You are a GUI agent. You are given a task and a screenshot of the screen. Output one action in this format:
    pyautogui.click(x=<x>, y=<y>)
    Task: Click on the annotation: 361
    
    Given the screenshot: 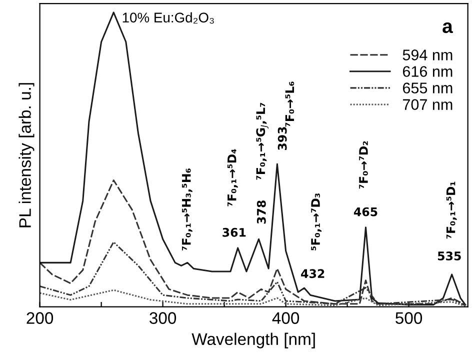 What is the action you would take?
    pyautogui.click(x=234, y=232)
    